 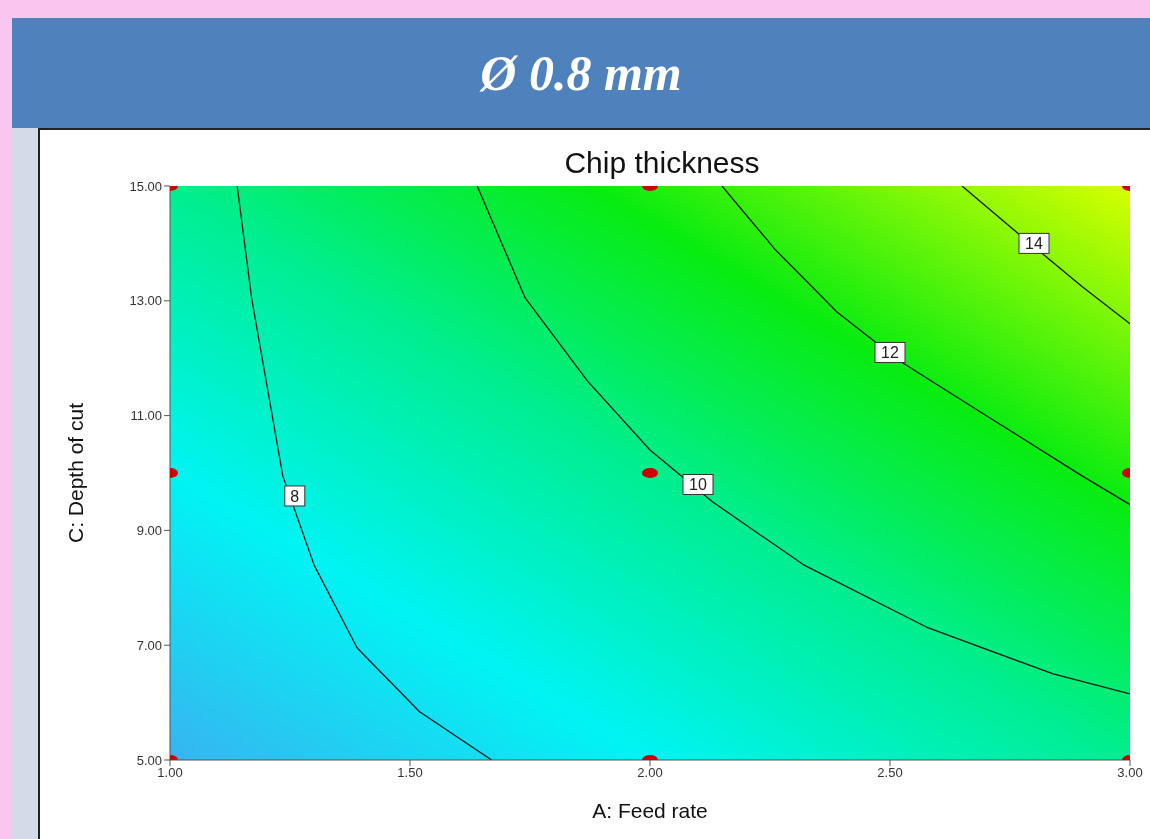 I want to click on annotation: 14, so click(x=1034, y=244).